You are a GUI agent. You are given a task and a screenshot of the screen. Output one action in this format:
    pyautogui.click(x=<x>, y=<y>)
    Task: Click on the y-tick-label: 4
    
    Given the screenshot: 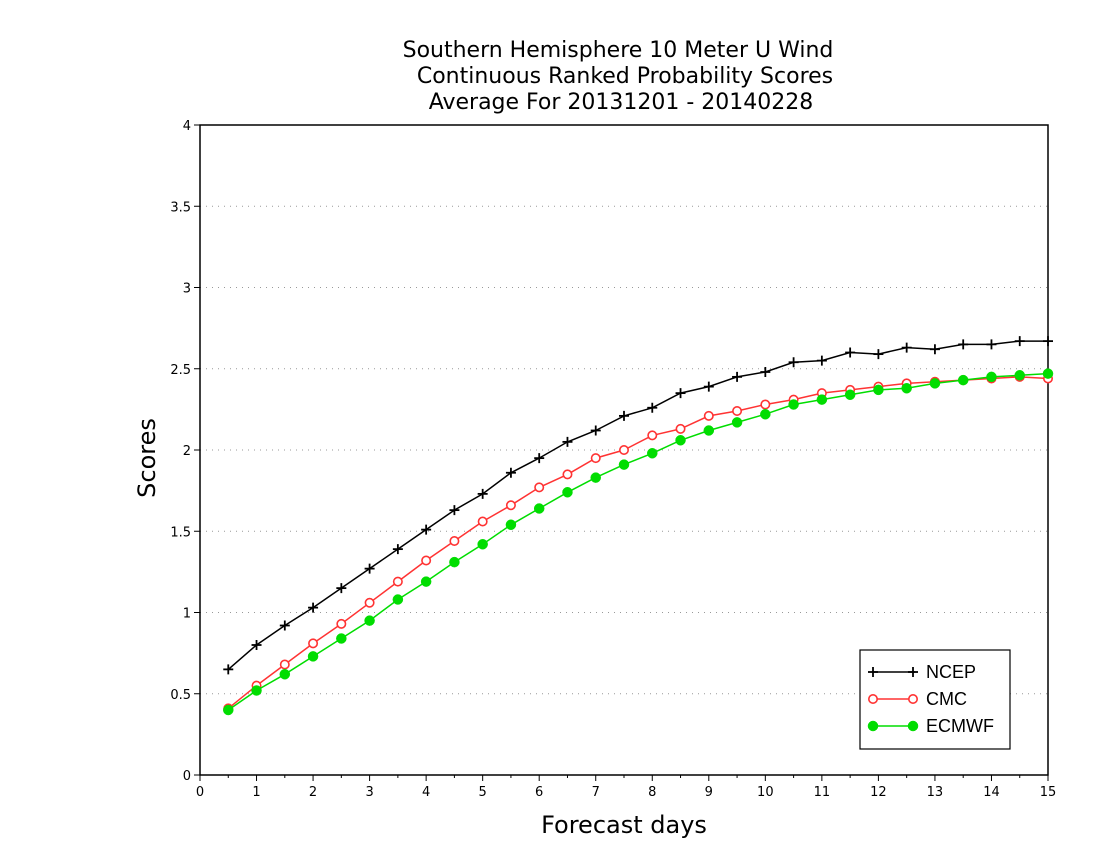 What is the action you would take?
    pyautogui.click(x=187, y=126)
    